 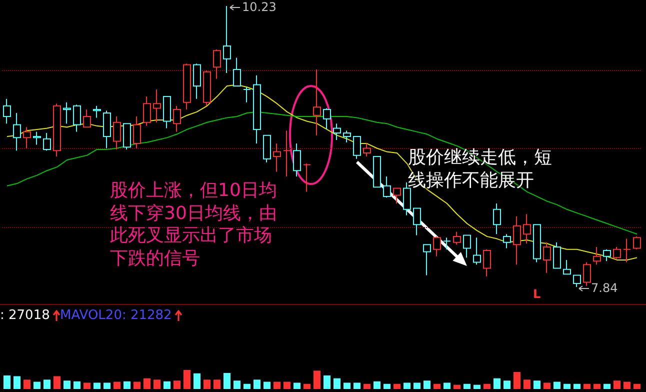 What do you see at coordinates (116, 316) in the screenshot?
I see `text: MAVOL20: 21282` at bounding box center [116, 316].